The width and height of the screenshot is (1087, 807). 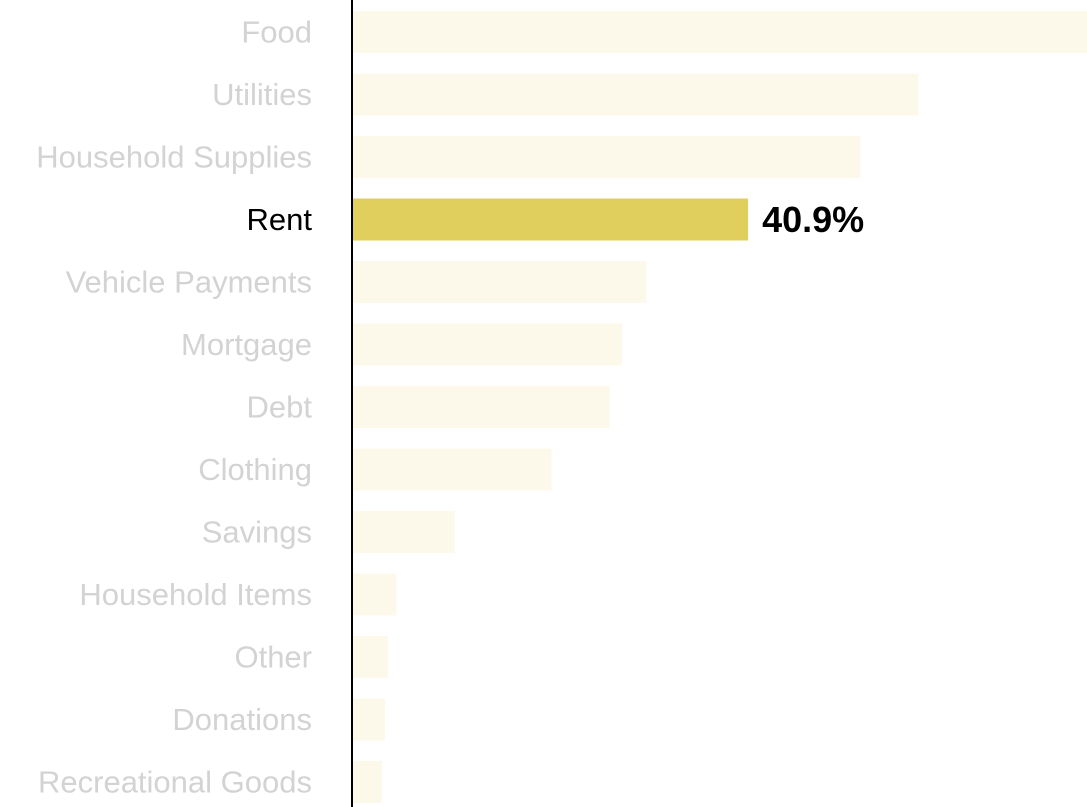 I want to click on category-label-other: Other, so click(x=273, y=657).